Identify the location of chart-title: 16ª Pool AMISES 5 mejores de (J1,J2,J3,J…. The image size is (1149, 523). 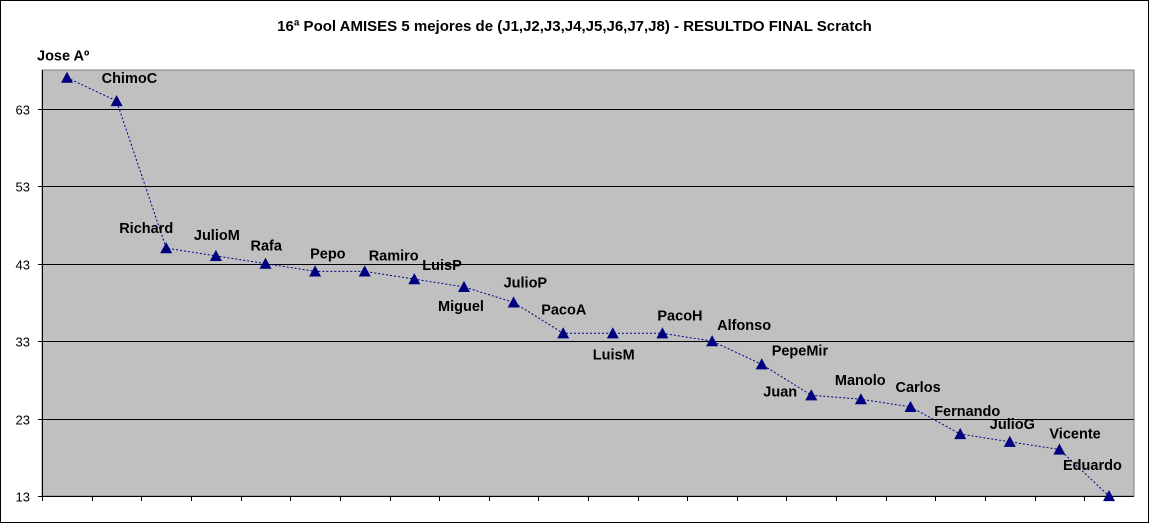
(574, 26).